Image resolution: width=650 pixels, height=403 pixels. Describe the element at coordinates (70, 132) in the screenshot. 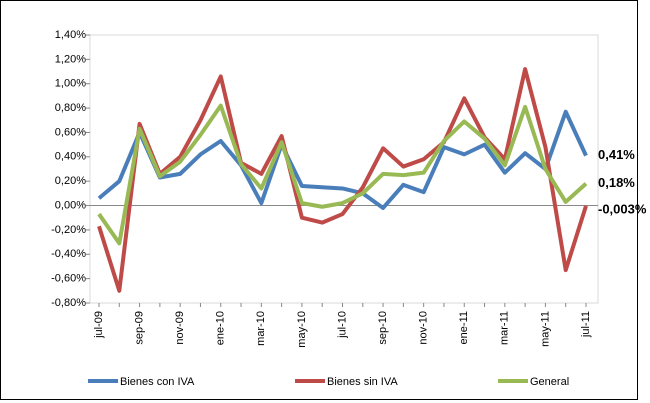

I see `y-tick-label: 0,60%` at that location.